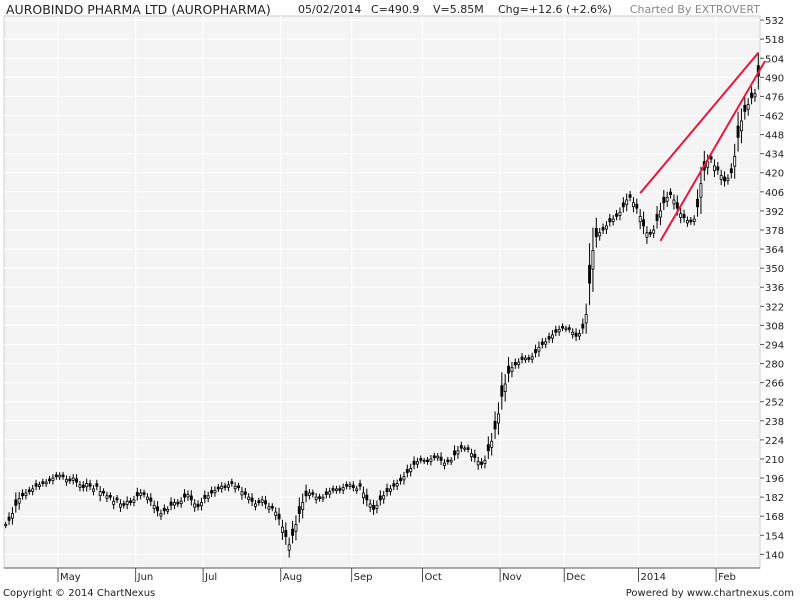 The image size is (800, 600). Describe the element at coordinates (774, 365) in the screenshot. I see `y-tick-label: 280` at that location.